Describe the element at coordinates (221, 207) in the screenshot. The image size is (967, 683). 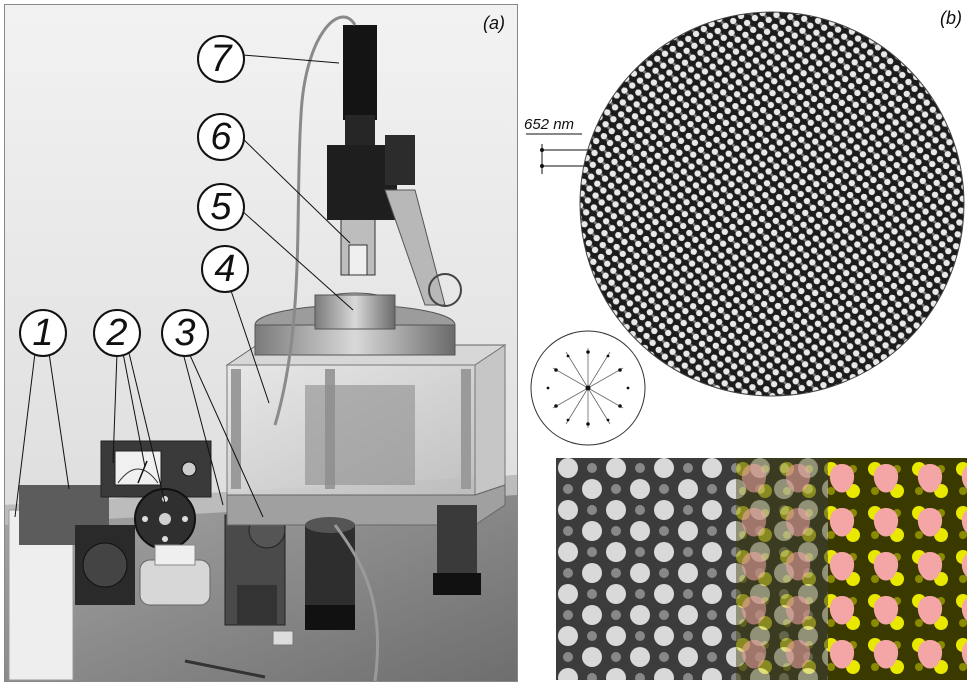
I see `callout-5: 5` at that location.